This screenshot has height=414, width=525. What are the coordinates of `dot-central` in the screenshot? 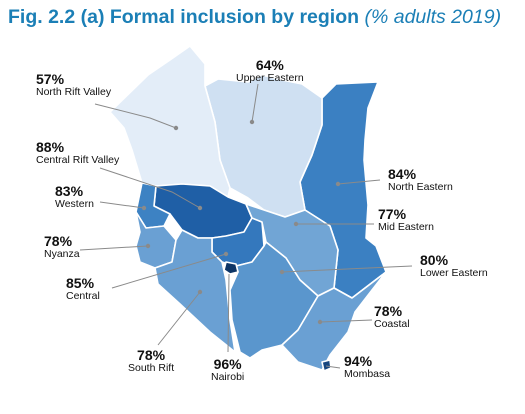 It's located at (226, 254).